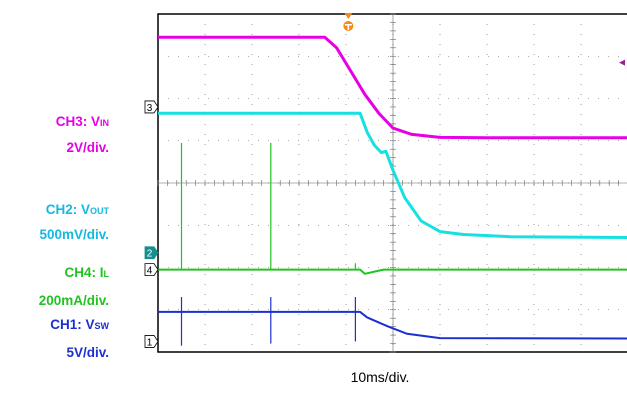 This screenshot has width=627, height=396. I want to click on trigger-glyph, so click(348, 27).